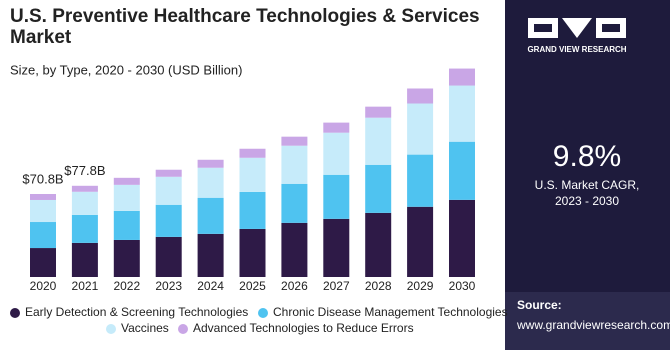 The width and height of the screenshot is (670, 350). What do you see at coordinates (539, 305) in the screenshot?
I see `source-title: Source:` at bounding box center [539, 305].